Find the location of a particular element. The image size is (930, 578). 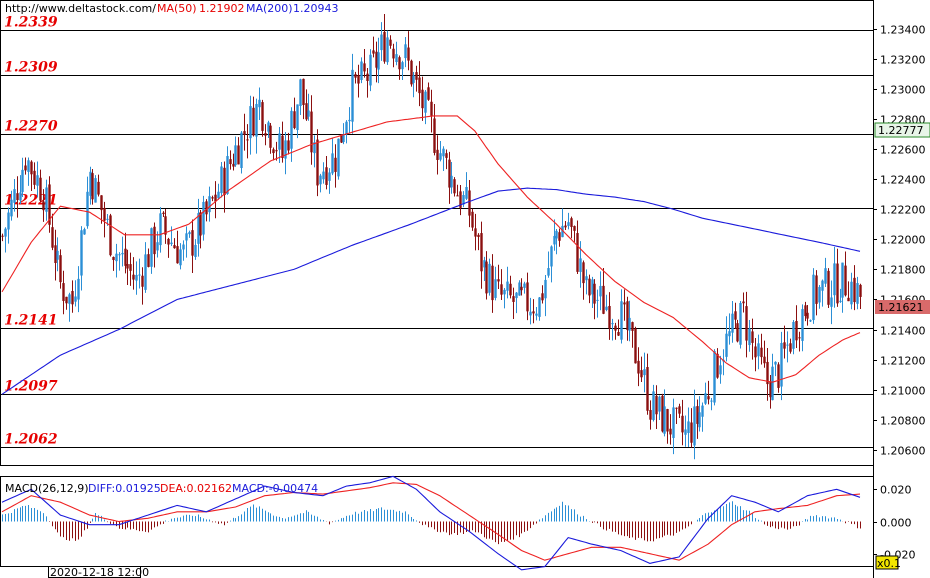

current-price-label: 1.21621 is located at coordinates (901, 307).